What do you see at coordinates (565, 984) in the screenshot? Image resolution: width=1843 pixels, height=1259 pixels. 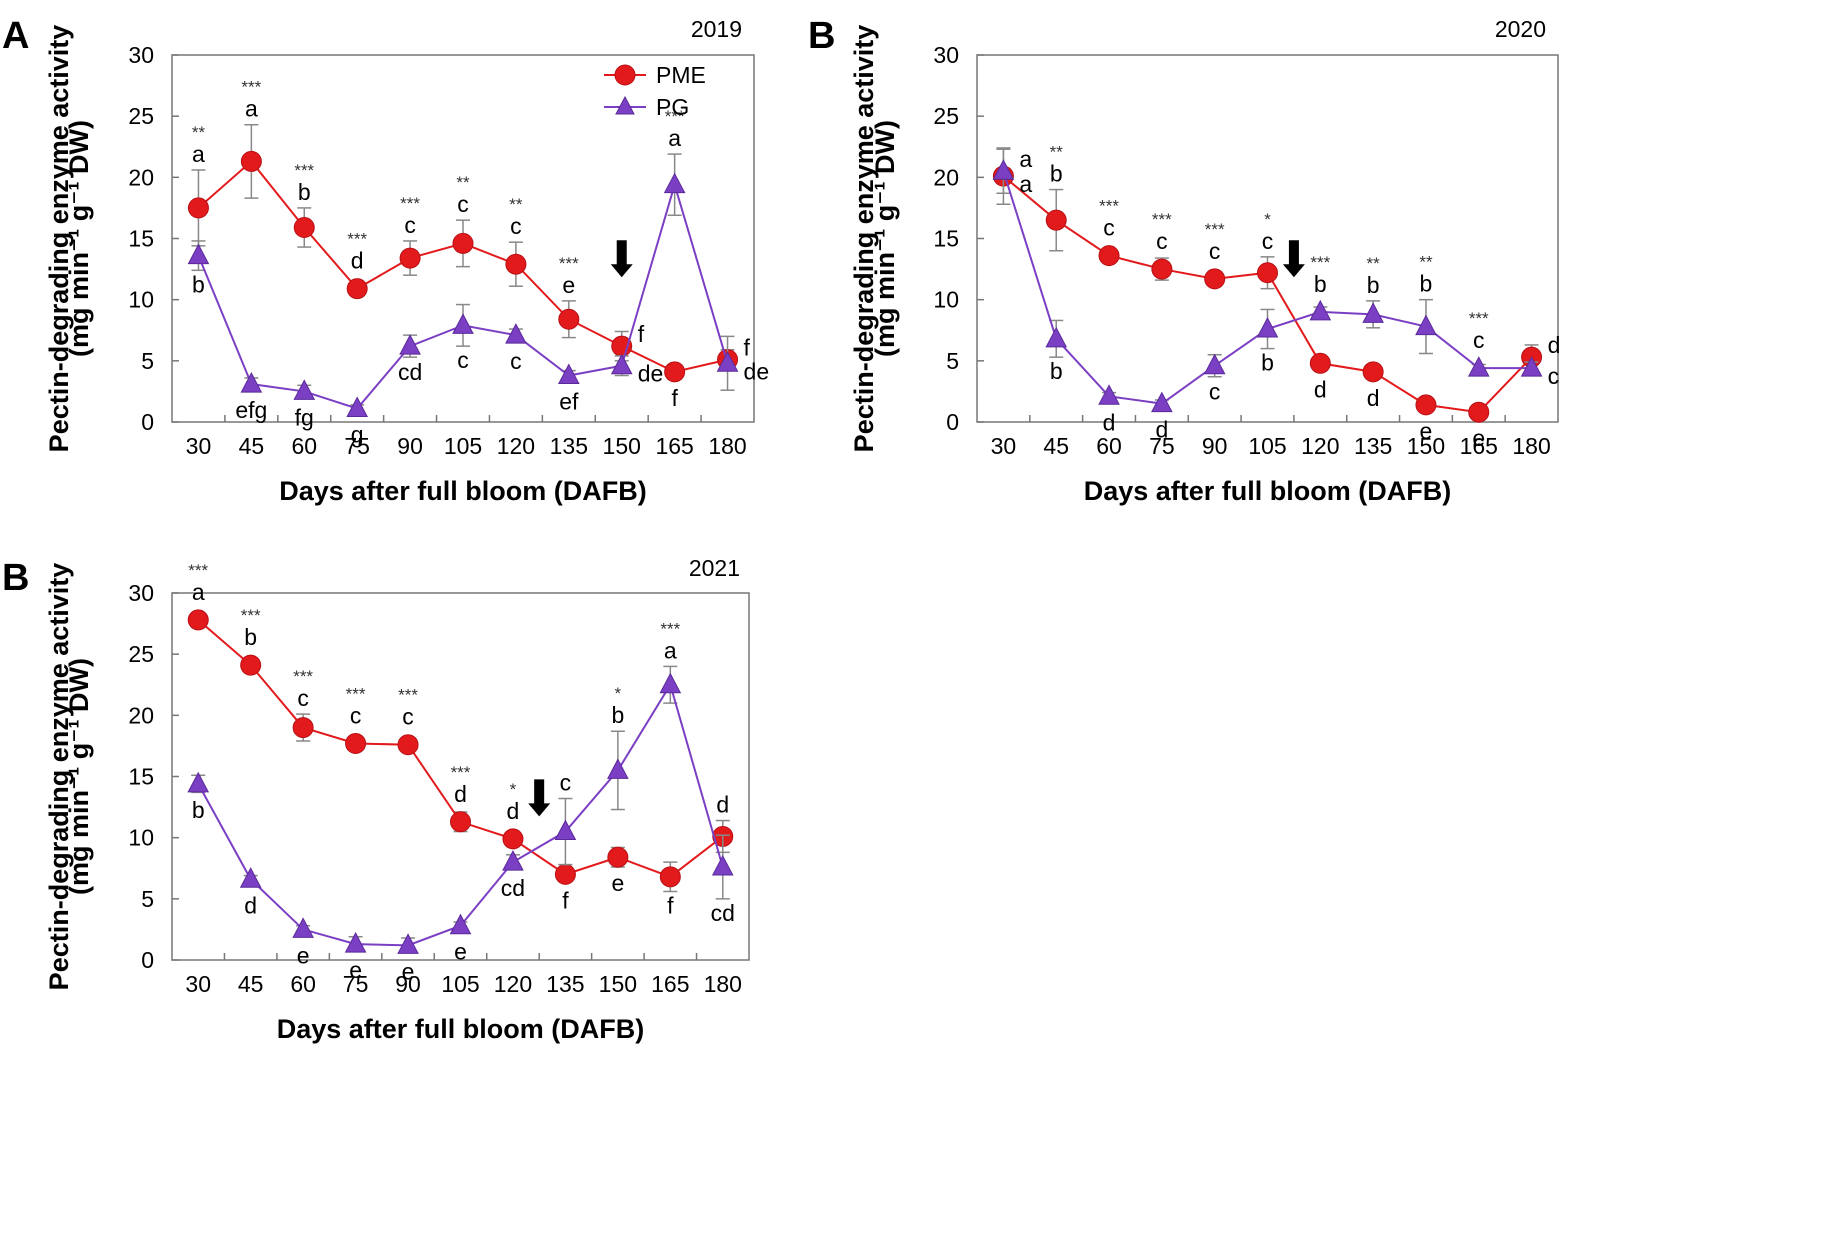 I see `x-tick-label: 135` at bounding box center [565, 984].